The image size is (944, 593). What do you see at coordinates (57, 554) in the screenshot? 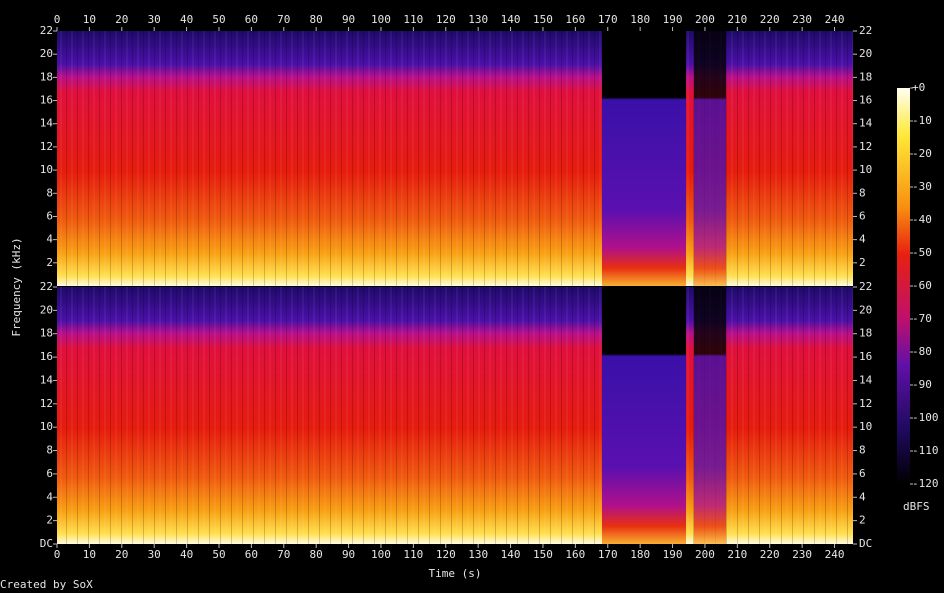
I see `x-tick-label: 0` at bounding box center [57, 554].